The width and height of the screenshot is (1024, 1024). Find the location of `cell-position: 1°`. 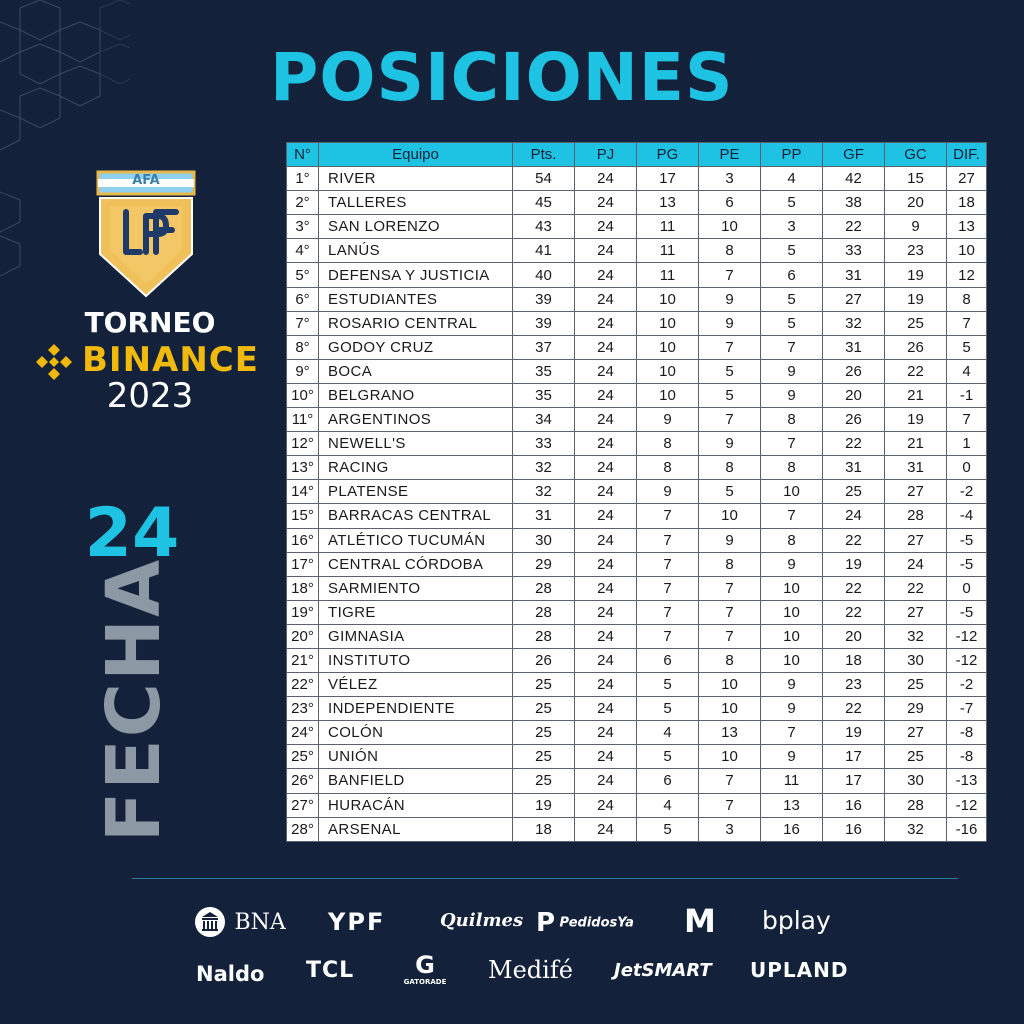

cell-position: 1° is located at coordinates (302, 179).